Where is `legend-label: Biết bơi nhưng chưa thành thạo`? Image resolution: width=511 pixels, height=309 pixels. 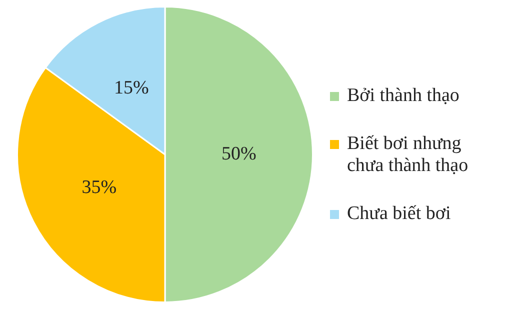
legend-label: Biết bơi nhưng chưa thành thạo is located at coordinates (408, 154).